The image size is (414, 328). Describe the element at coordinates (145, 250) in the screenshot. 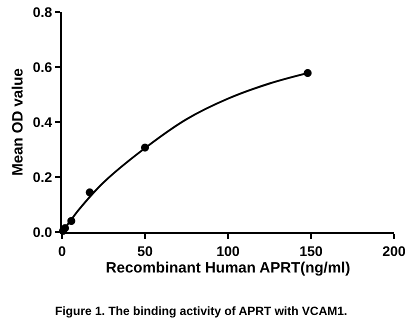

I see `x-tick-label: 50` at that location.